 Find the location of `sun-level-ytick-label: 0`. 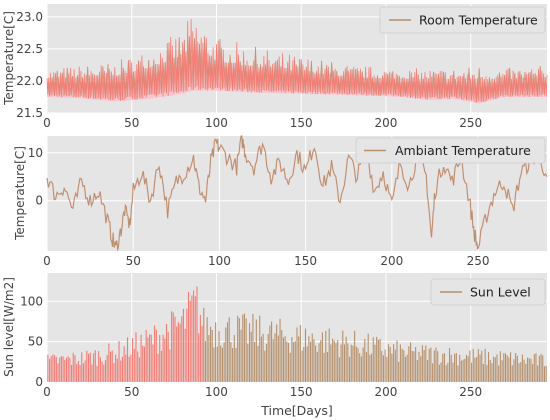

sun-level-ytick-label: 0 is located at coordinates (39, 382).